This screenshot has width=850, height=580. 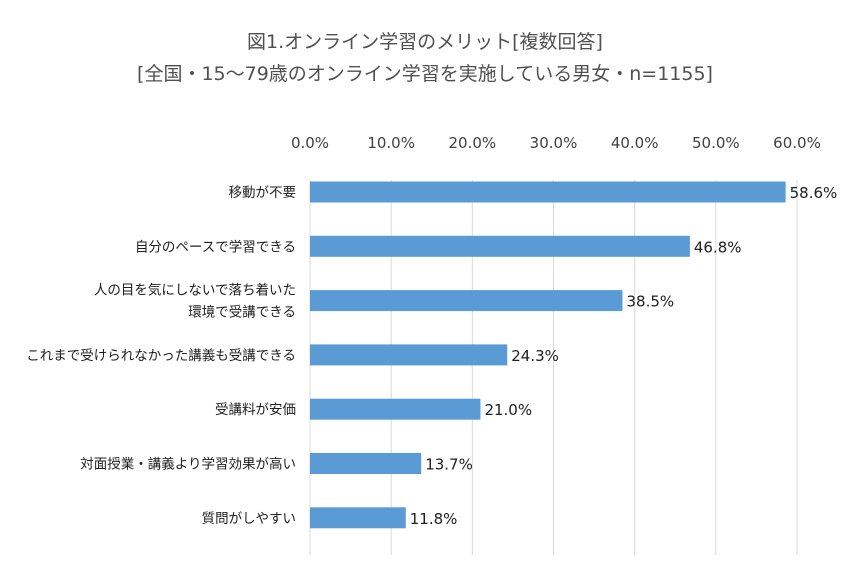 What do you see at coordinates (635, 143) in the screenshot?
I see `x-tick-label: 40.0%` at bounding box center [635, 143].